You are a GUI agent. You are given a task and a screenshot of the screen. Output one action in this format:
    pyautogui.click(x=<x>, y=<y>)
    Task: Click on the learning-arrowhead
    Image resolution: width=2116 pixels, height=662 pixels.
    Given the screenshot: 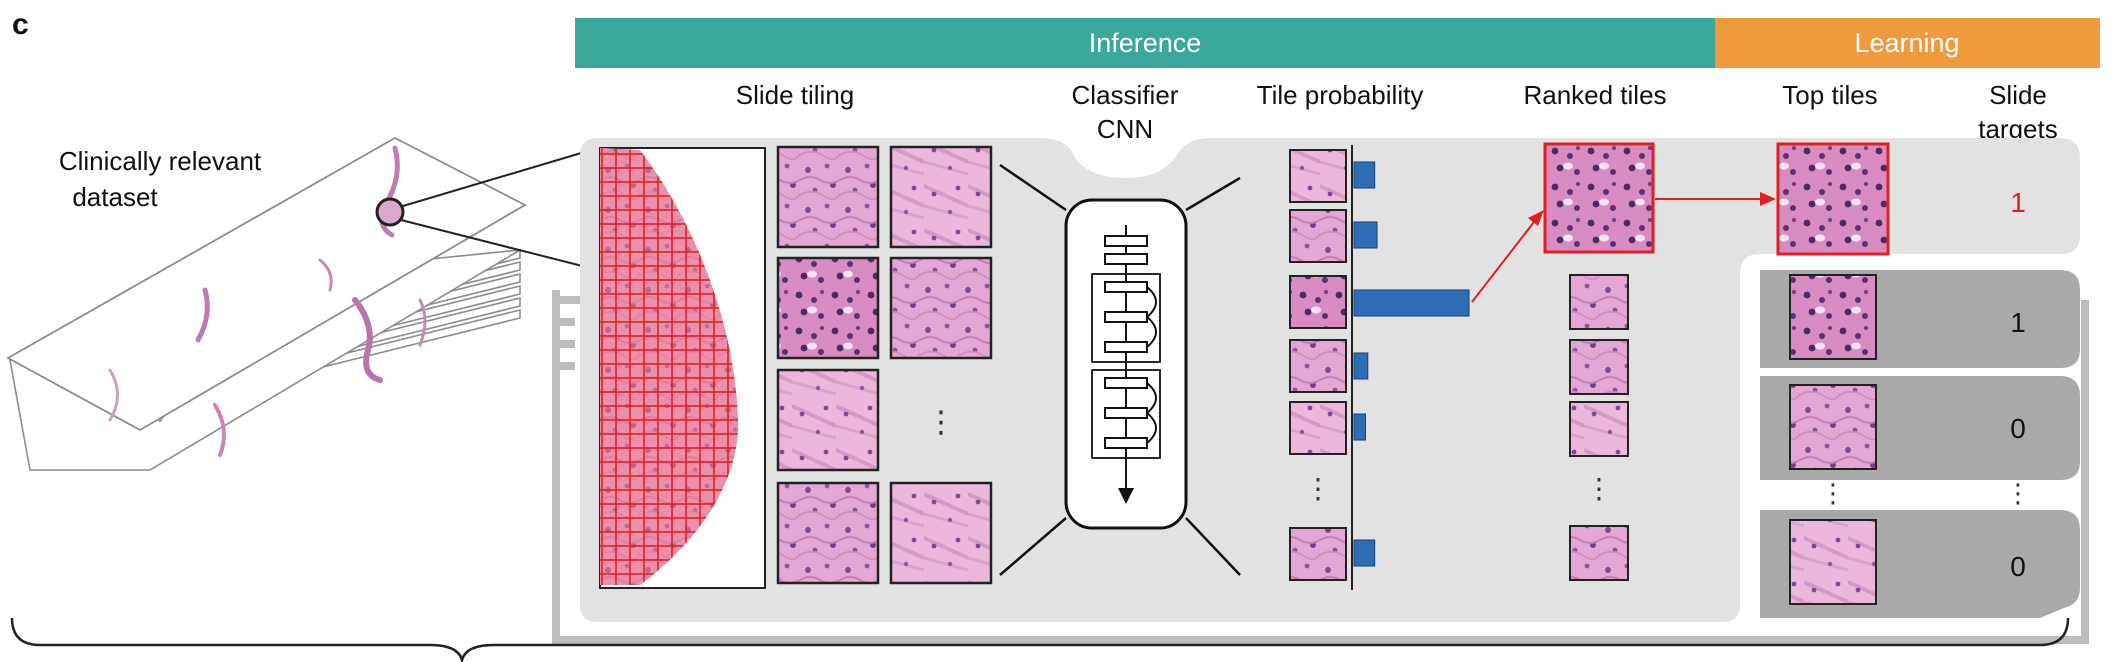 What is the action you would take?
    pyautogui.click(x=1768, y=199)
    